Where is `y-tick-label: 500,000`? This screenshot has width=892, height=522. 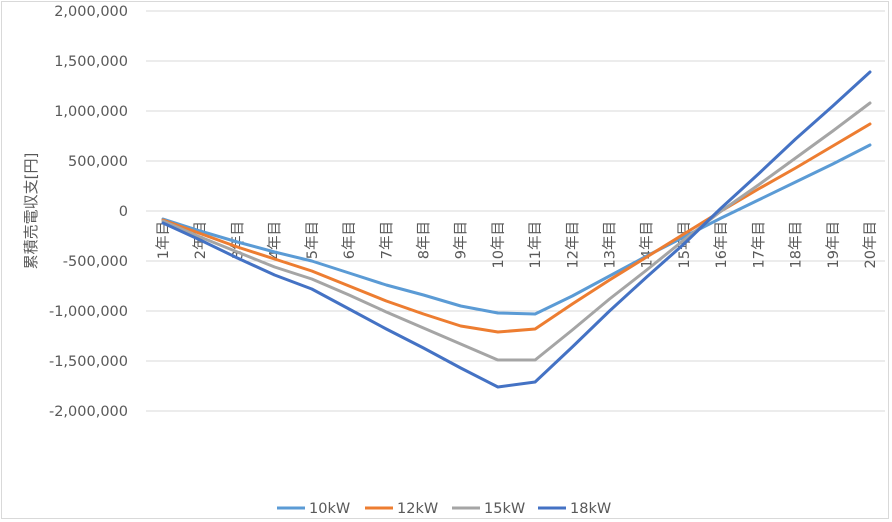
y-tick-label: 500,000 is located at coordinates (98, 162).